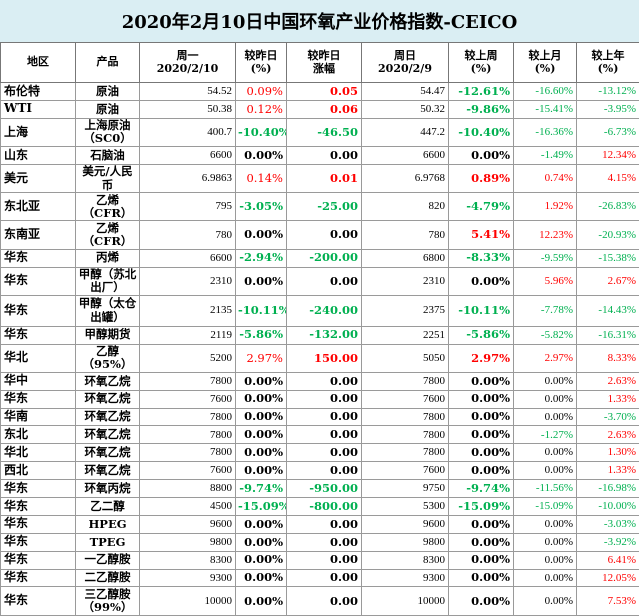 This screenshot has width=639, height=616. I want to click on cell-sun: 9800, so click(405, 542).